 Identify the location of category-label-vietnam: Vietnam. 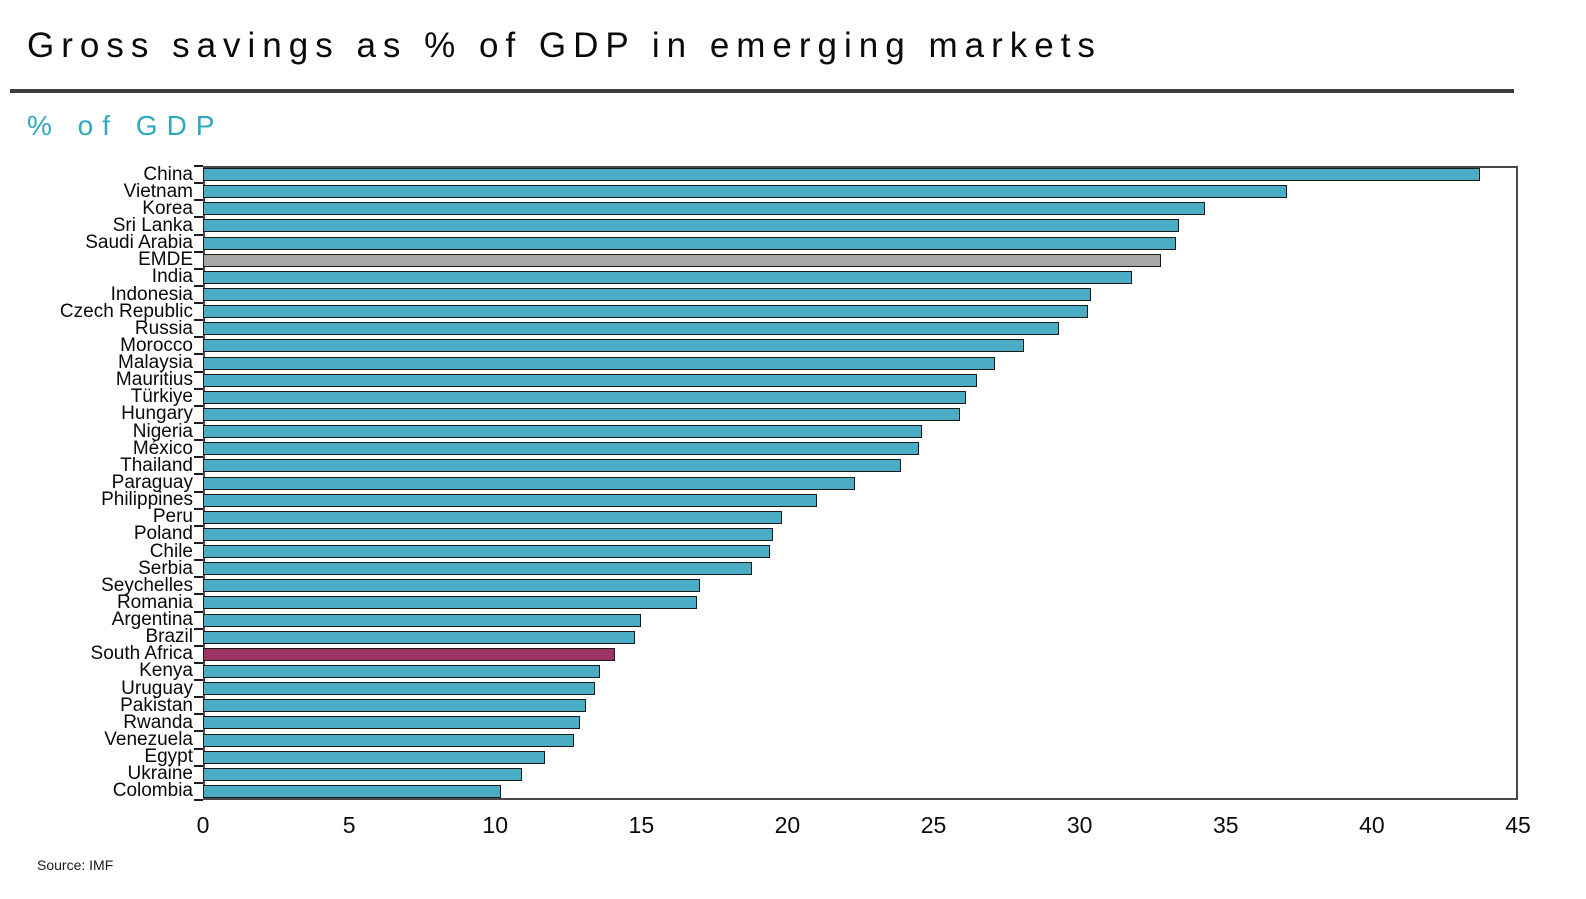
(158, 191).